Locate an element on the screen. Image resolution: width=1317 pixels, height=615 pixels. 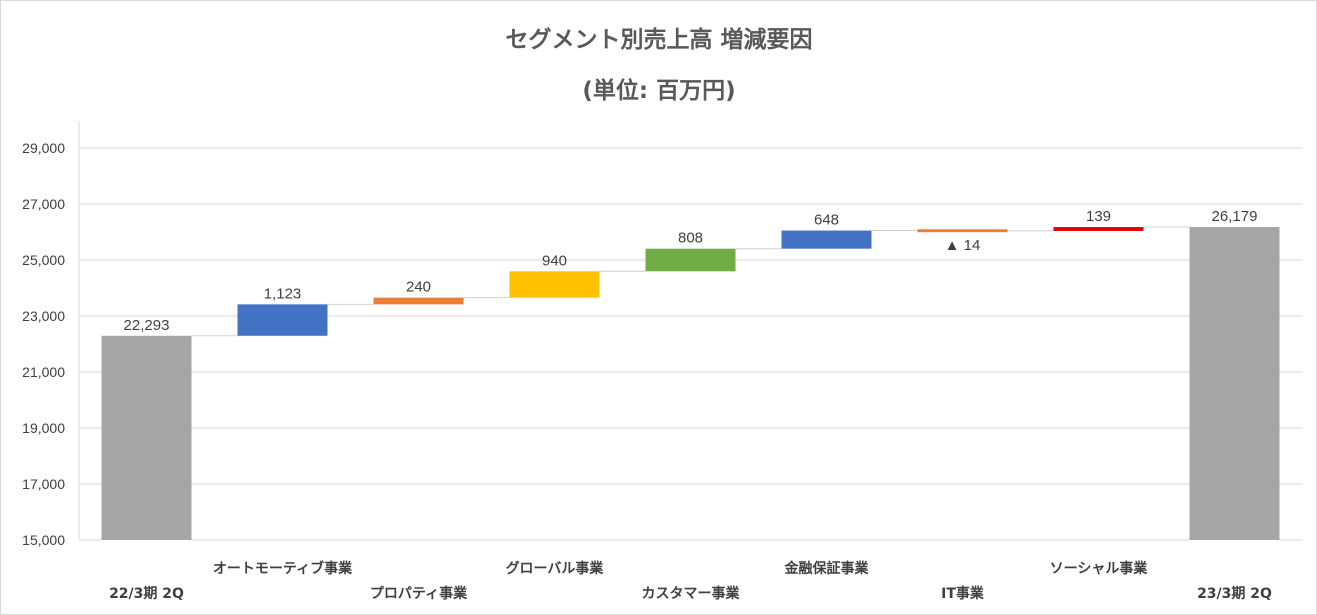
y-tick-label: 23,000 is located at coordinates (43, 316).